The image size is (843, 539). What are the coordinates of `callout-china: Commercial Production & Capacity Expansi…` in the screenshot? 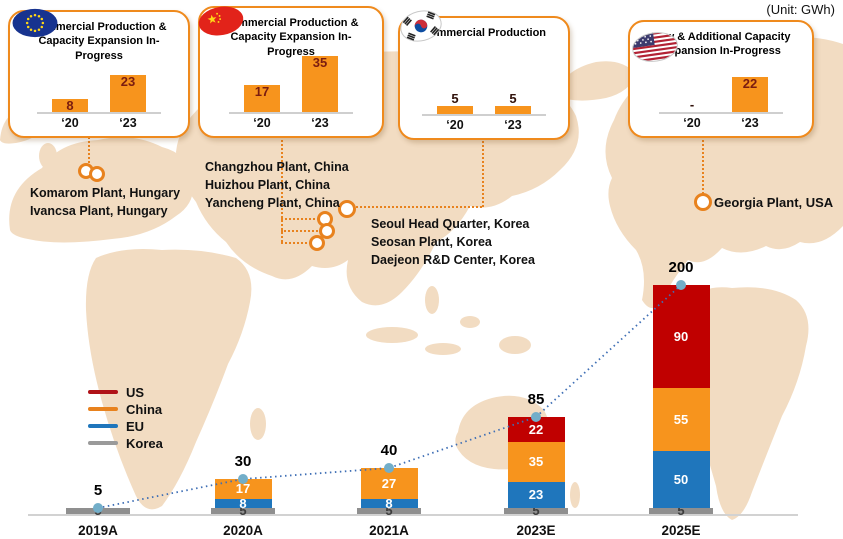 It's located at (291, 72).